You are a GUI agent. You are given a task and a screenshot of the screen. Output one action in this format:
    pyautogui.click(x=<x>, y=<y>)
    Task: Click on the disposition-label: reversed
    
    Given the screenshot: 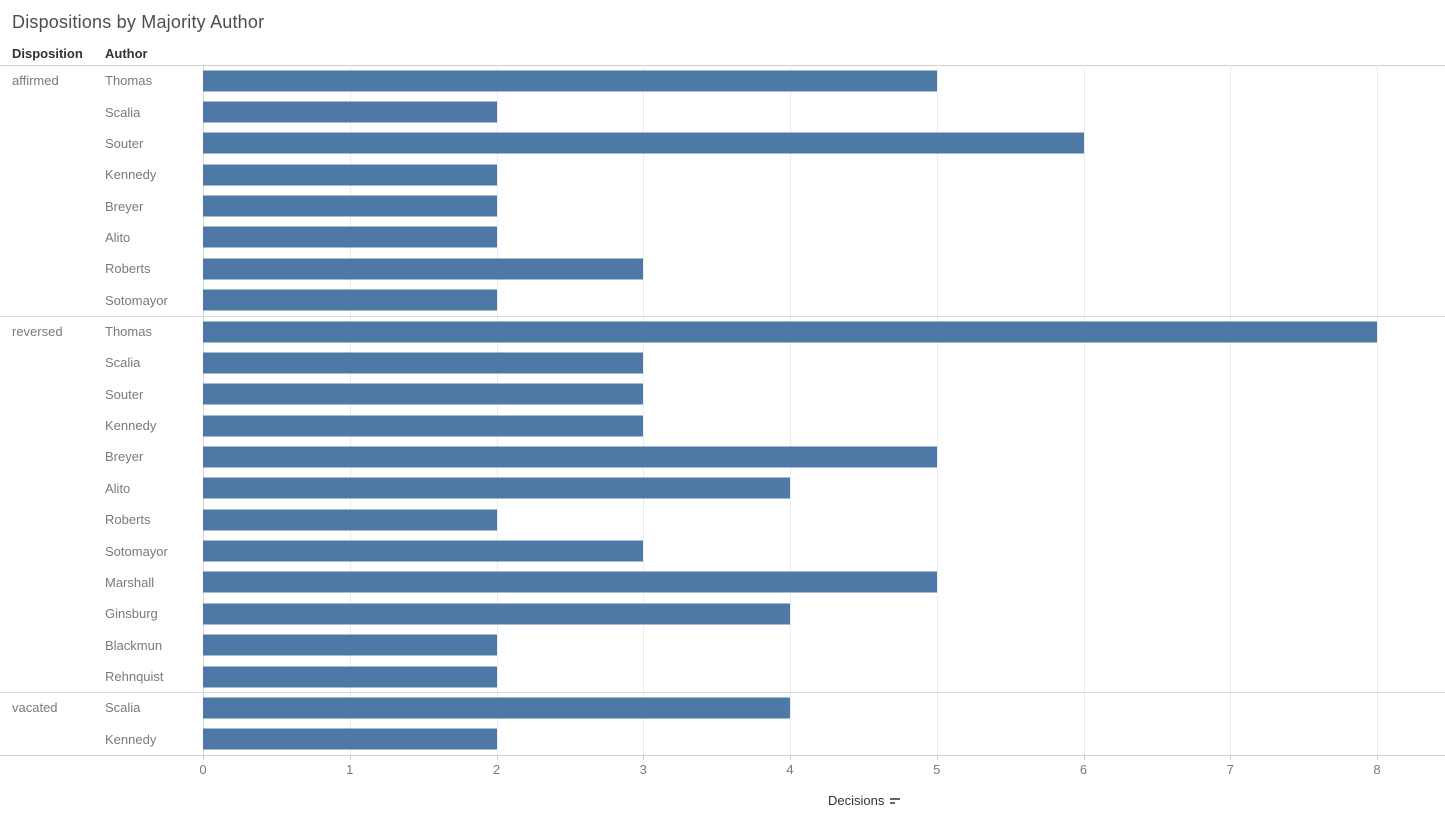 What is the action you would take?
    pyautogui.click(x=37, y=332)
    